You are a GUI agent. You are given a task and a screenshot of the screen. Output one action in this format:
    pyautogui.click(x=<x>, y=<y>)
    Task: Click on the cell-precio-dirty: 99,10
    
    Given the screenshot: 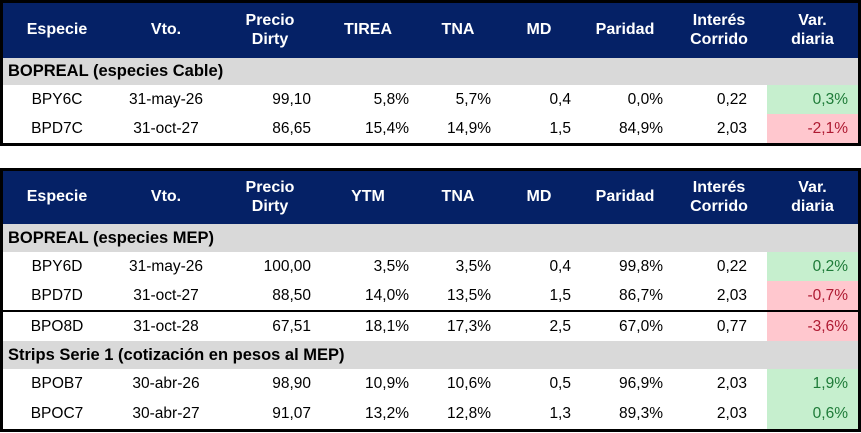 What is the action you would take?
    pyautogui.click(x=291, y=99)
    